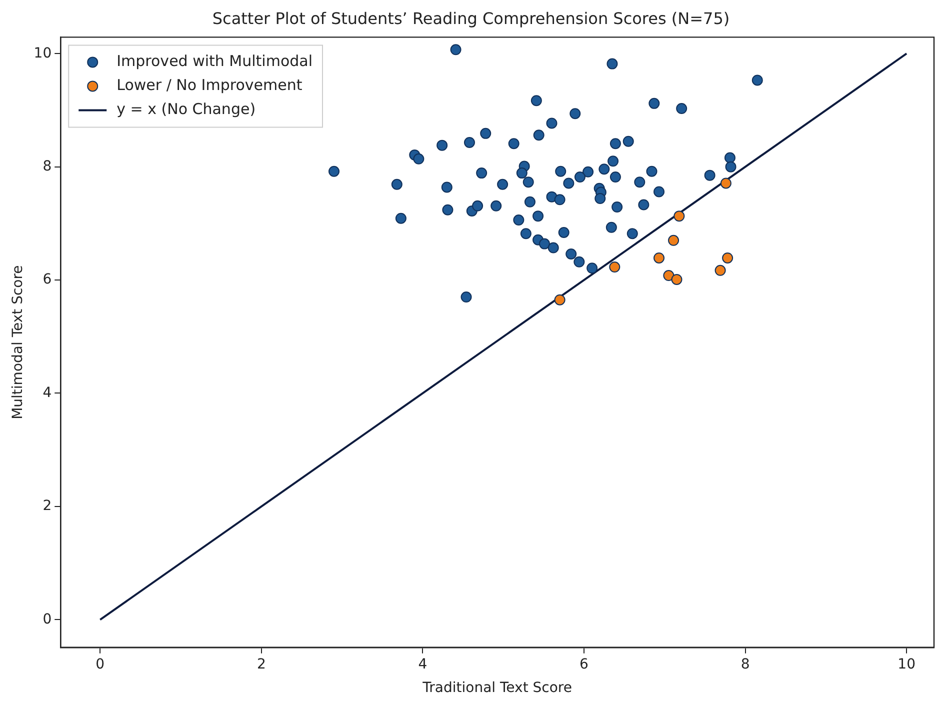 The height and width of the screenshot is (705, 940). What do you see at coordinates (497, 688) in the screenshot?
I see `x-axis-title: Traditional Text Score` at bounding box center [497, 688].